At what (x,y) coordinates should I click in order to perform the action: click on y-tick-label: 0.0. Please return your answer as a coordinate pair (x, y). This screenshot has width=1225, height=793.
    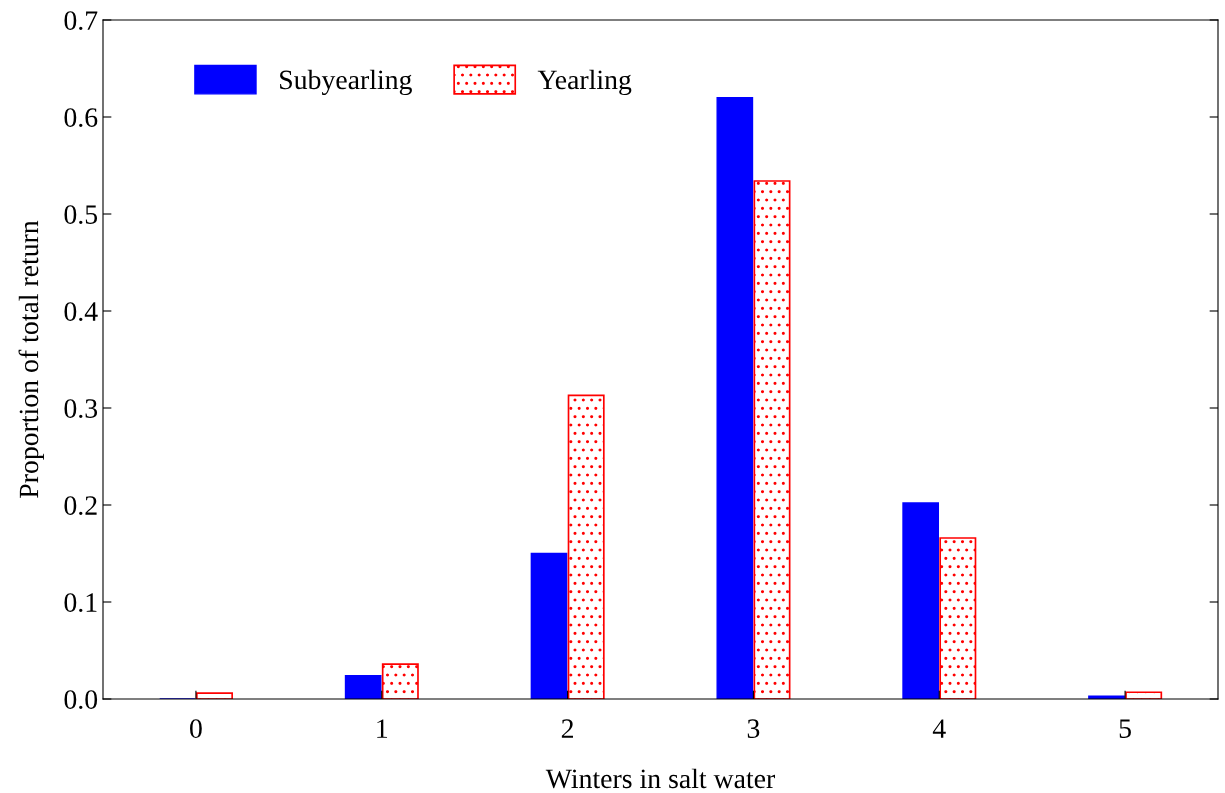
    Looking at the image, I should click on (81, 700).